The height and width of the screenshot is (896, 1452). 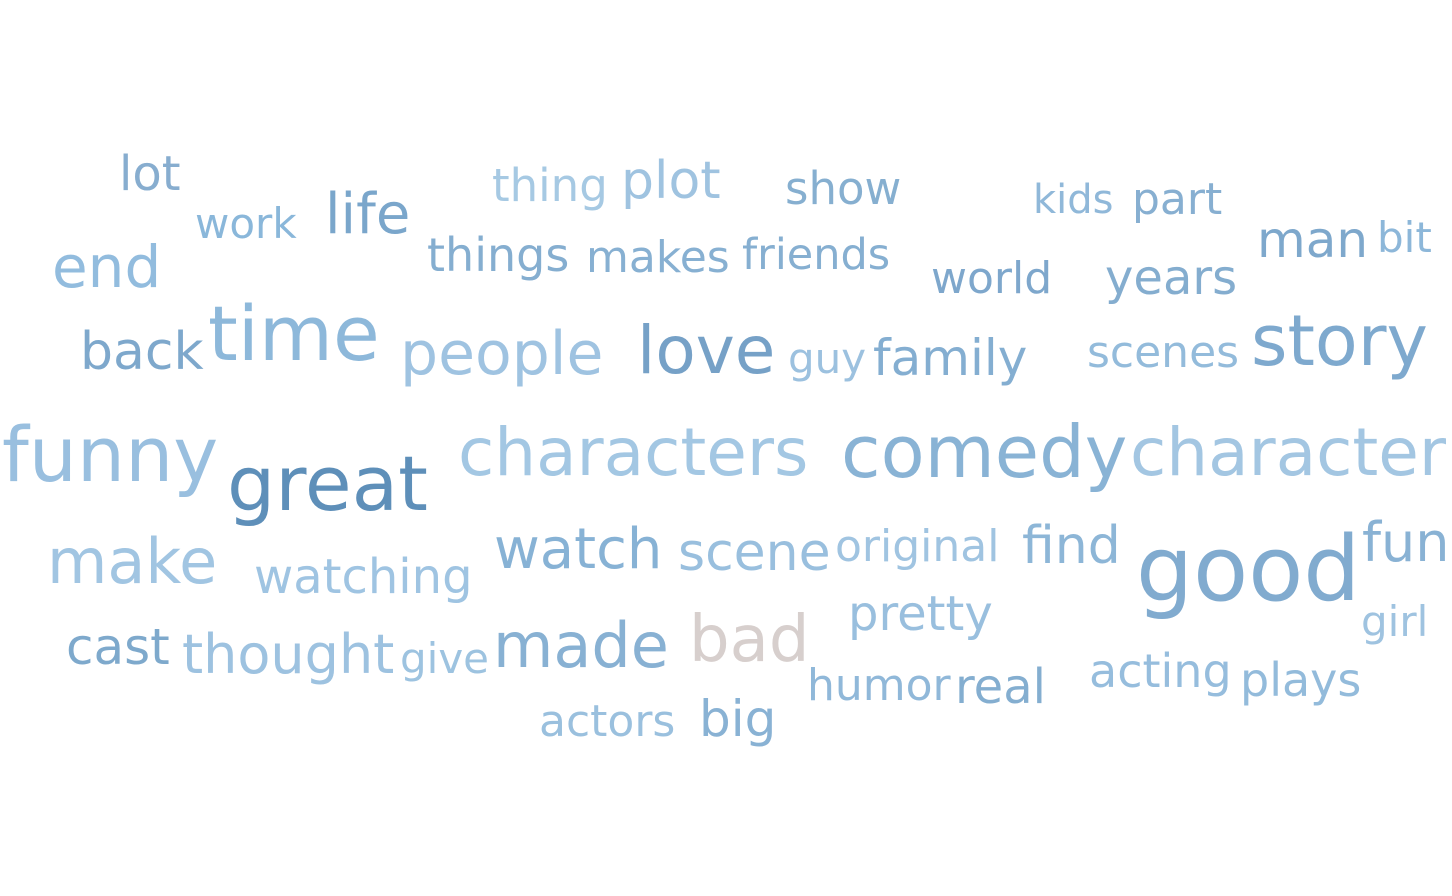 I want to click on word-friends: friends, so click(x=816, y=255).